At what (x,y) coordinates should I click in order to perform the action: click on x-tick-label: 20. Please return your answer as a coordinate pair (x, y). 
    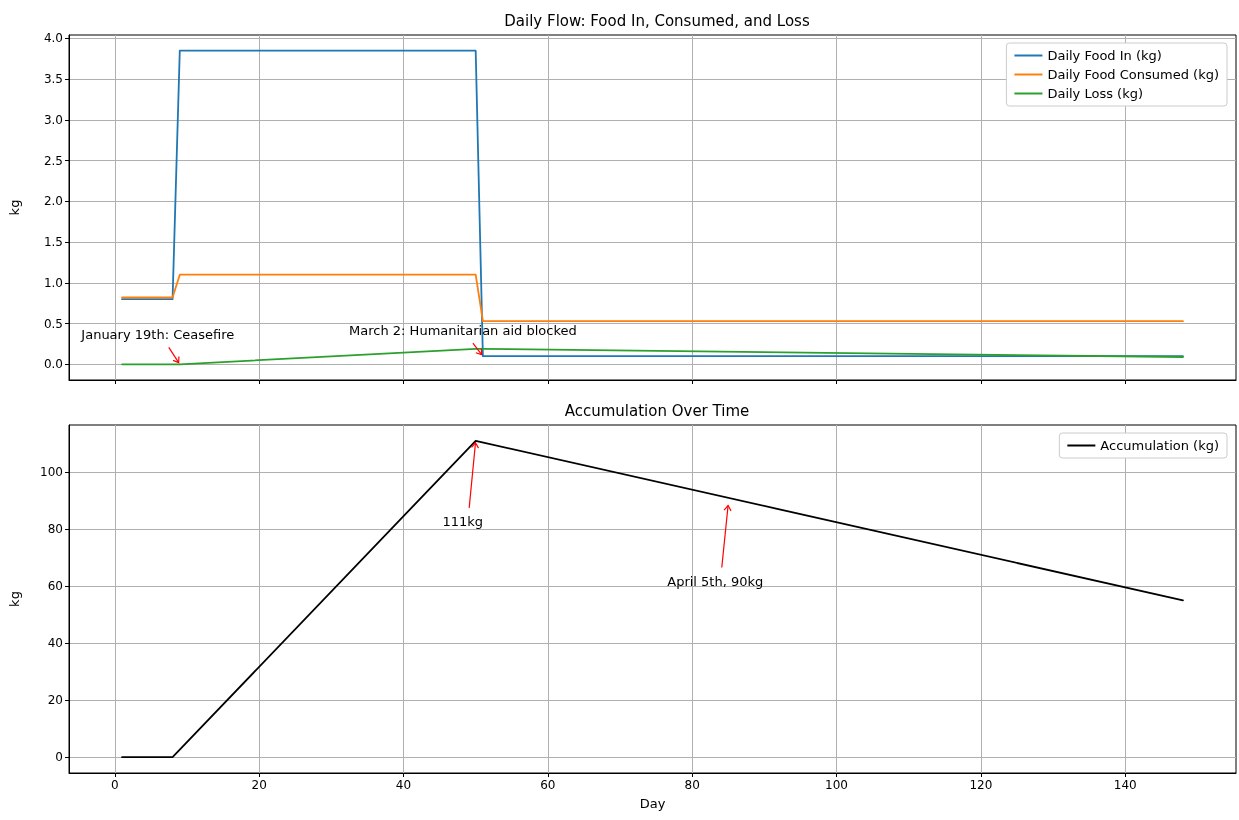
    Looking at the image, I should click on (259, 785).